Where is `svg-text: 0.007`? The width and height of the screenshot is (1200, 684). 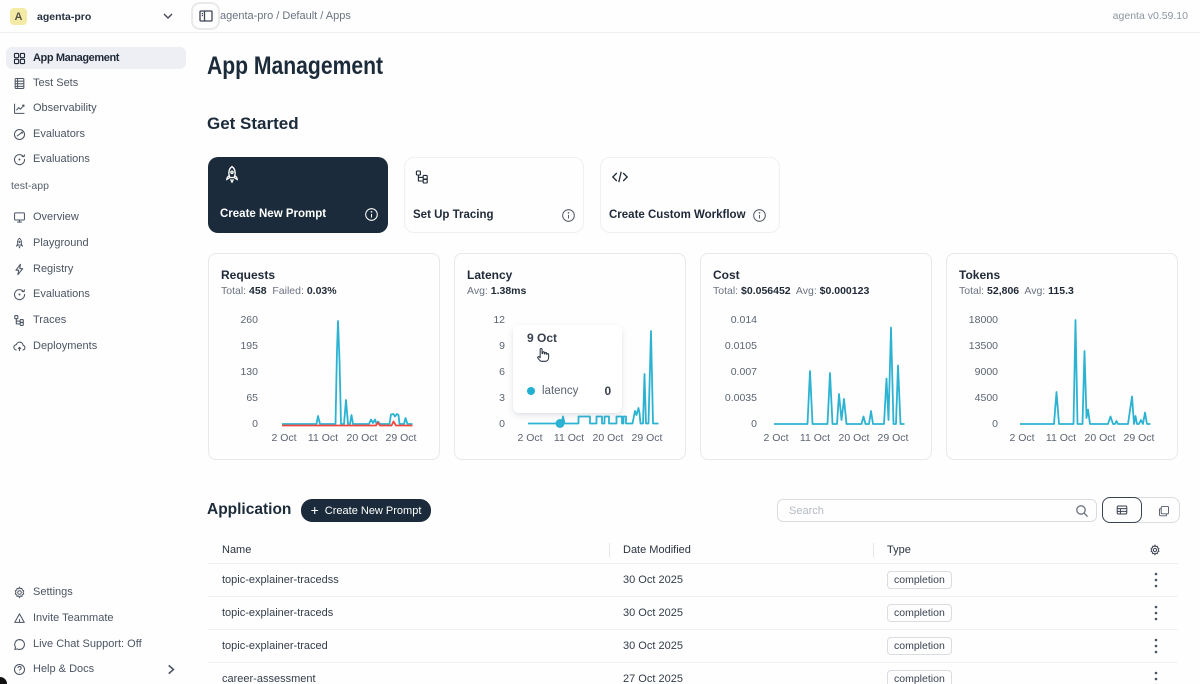
svg-text: 0.007 is located at coordinates (744, 372).